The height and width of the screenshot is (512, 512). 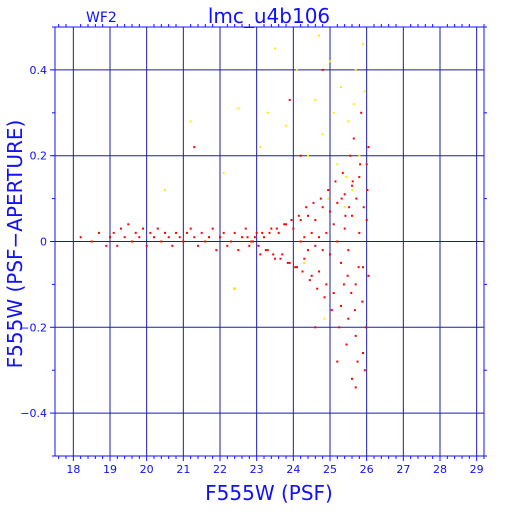 What do you see at coordinates (257, 469) in the screenshot?
I see `x-tick-label: 23` at bounding box center [257, 469].